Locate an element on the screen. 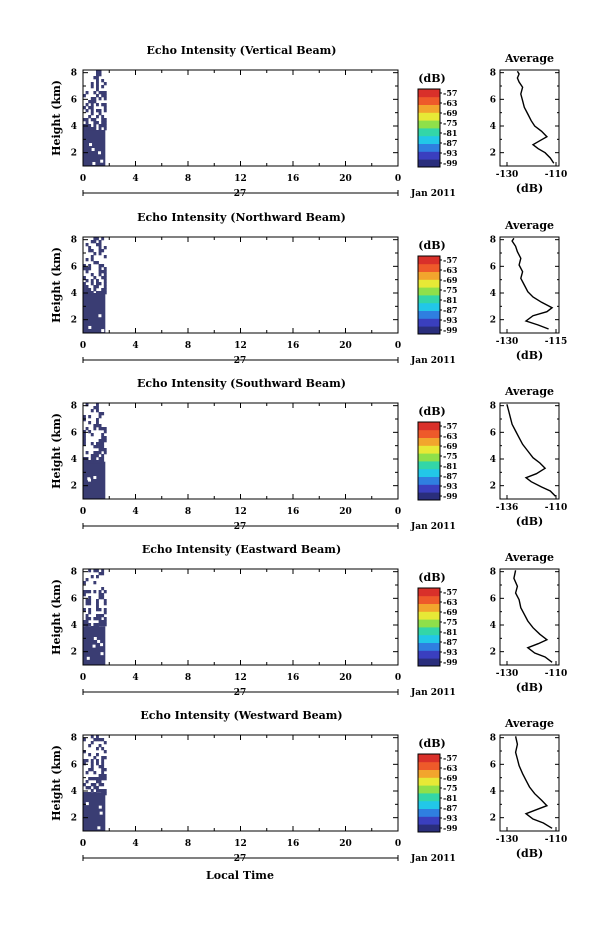  profile-frame is located at coordinates (529, 783).